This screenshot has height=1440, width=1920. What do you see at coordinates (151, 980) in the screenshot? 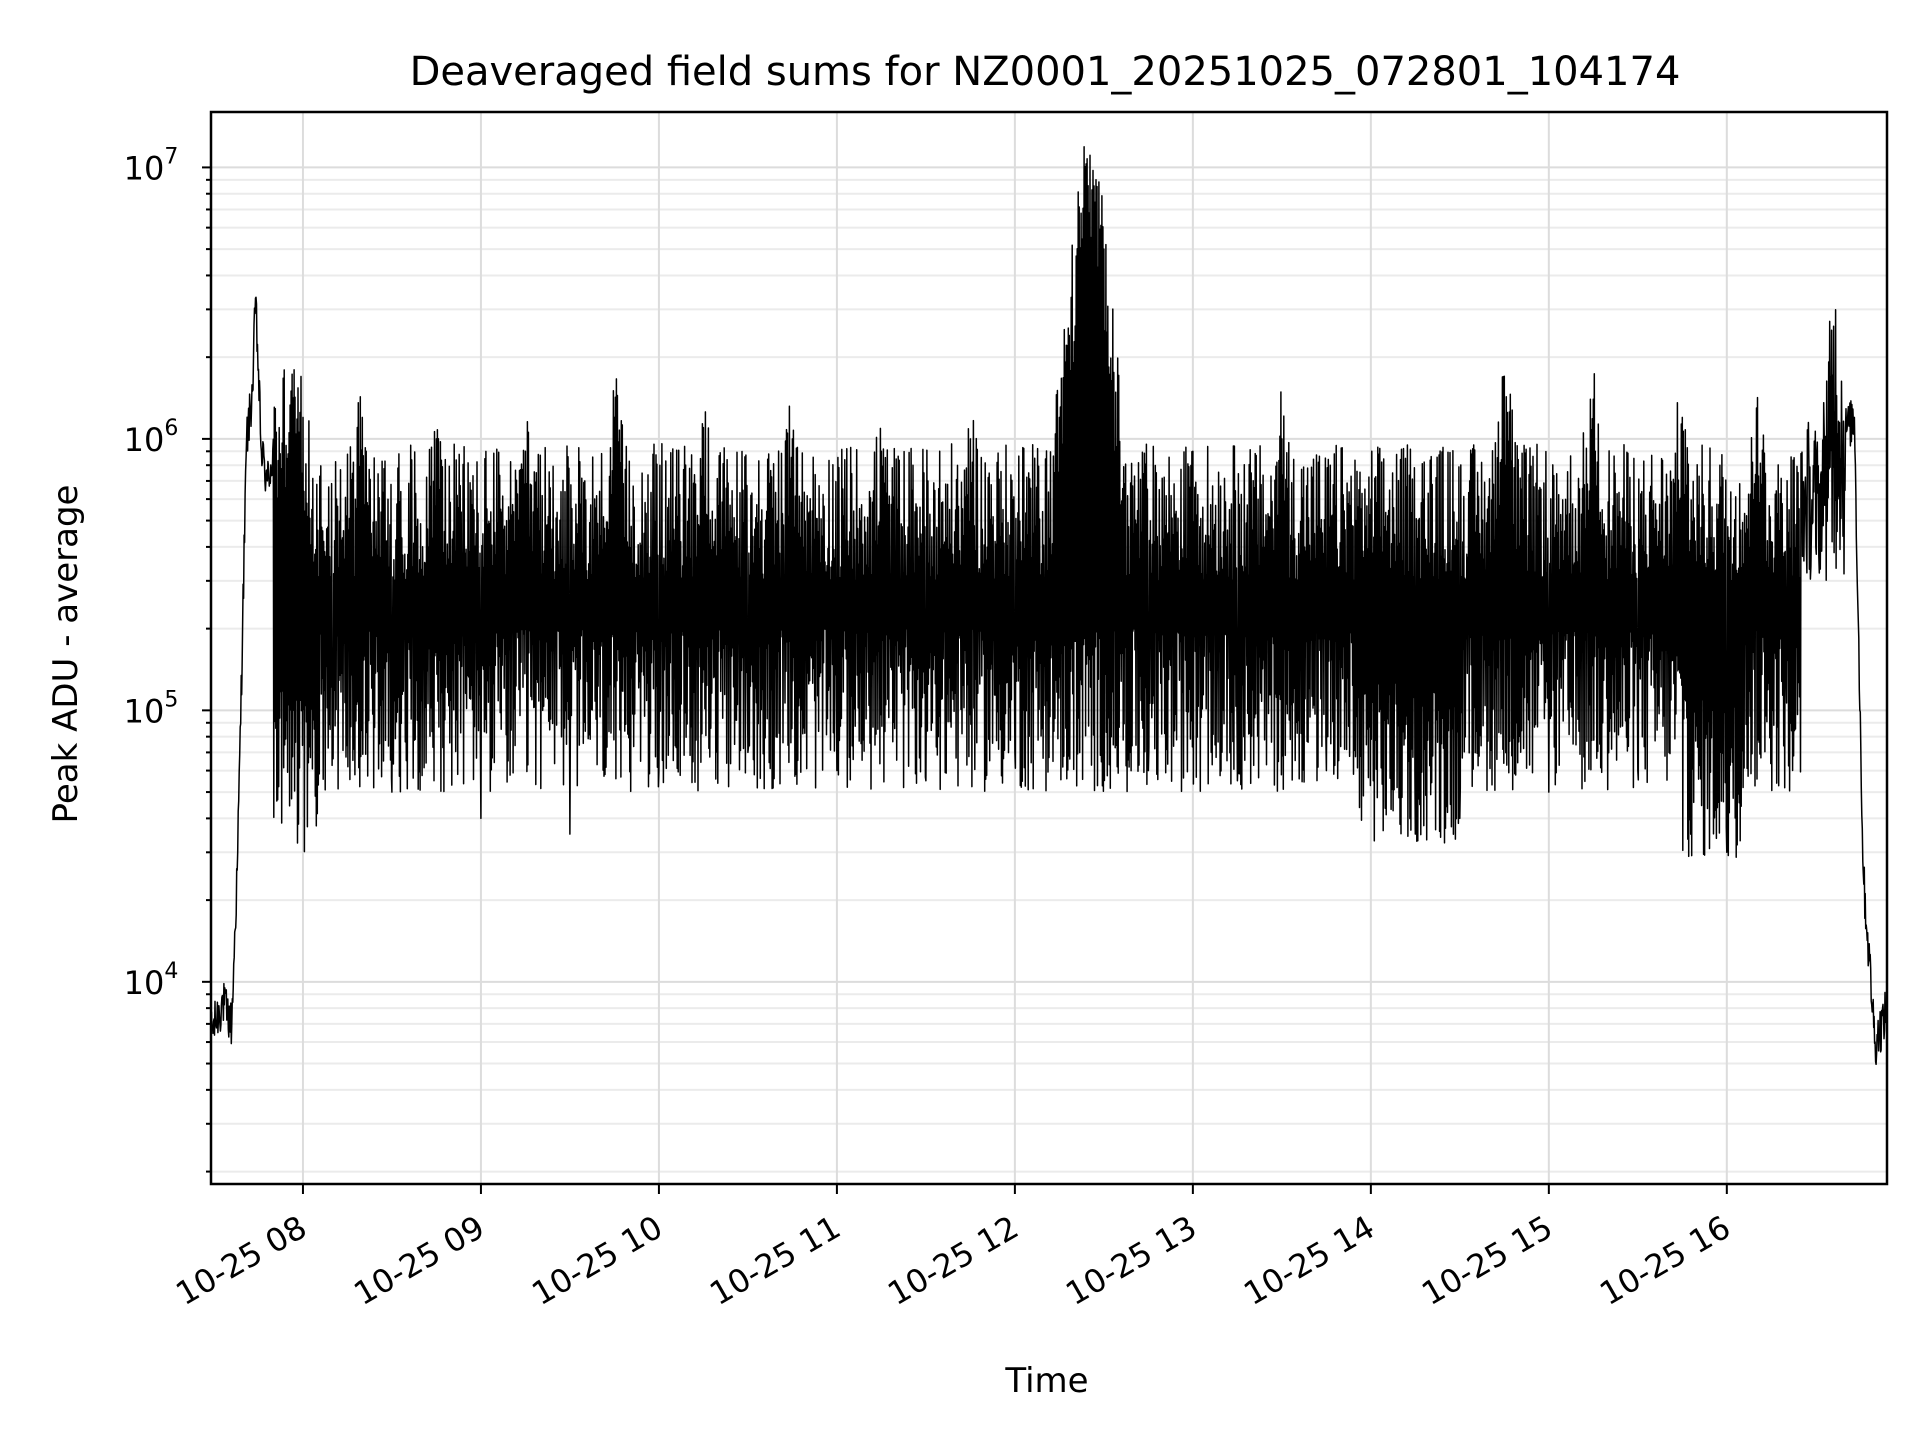
I see `y-tick-label: 10⁴` at bounding box center [151, 980].